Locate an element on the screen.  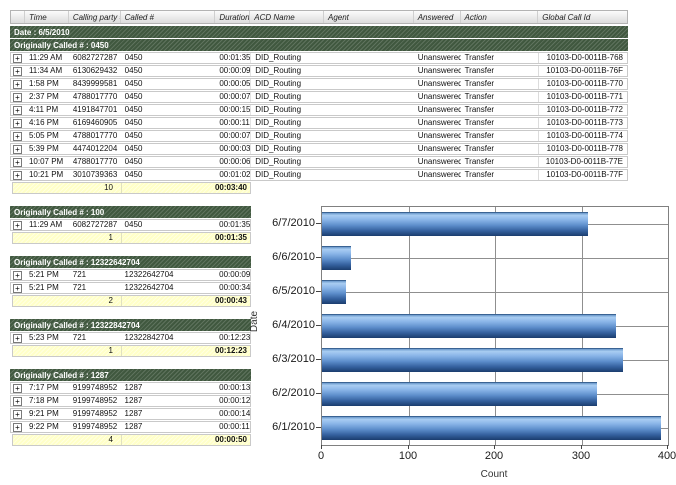
y-tick-label: 6/2/2010 is located at coordinates (293, 393).